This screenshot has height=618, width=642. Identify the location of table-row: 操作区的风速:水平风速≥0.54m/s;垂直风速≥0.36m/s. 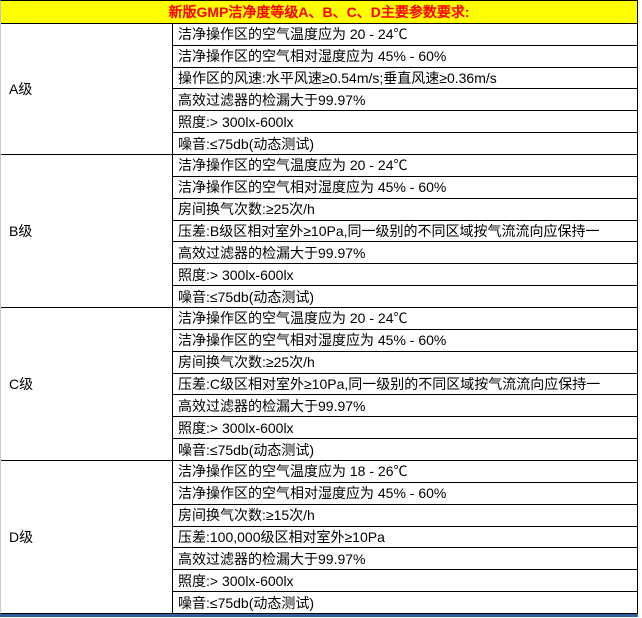
(405, 79).